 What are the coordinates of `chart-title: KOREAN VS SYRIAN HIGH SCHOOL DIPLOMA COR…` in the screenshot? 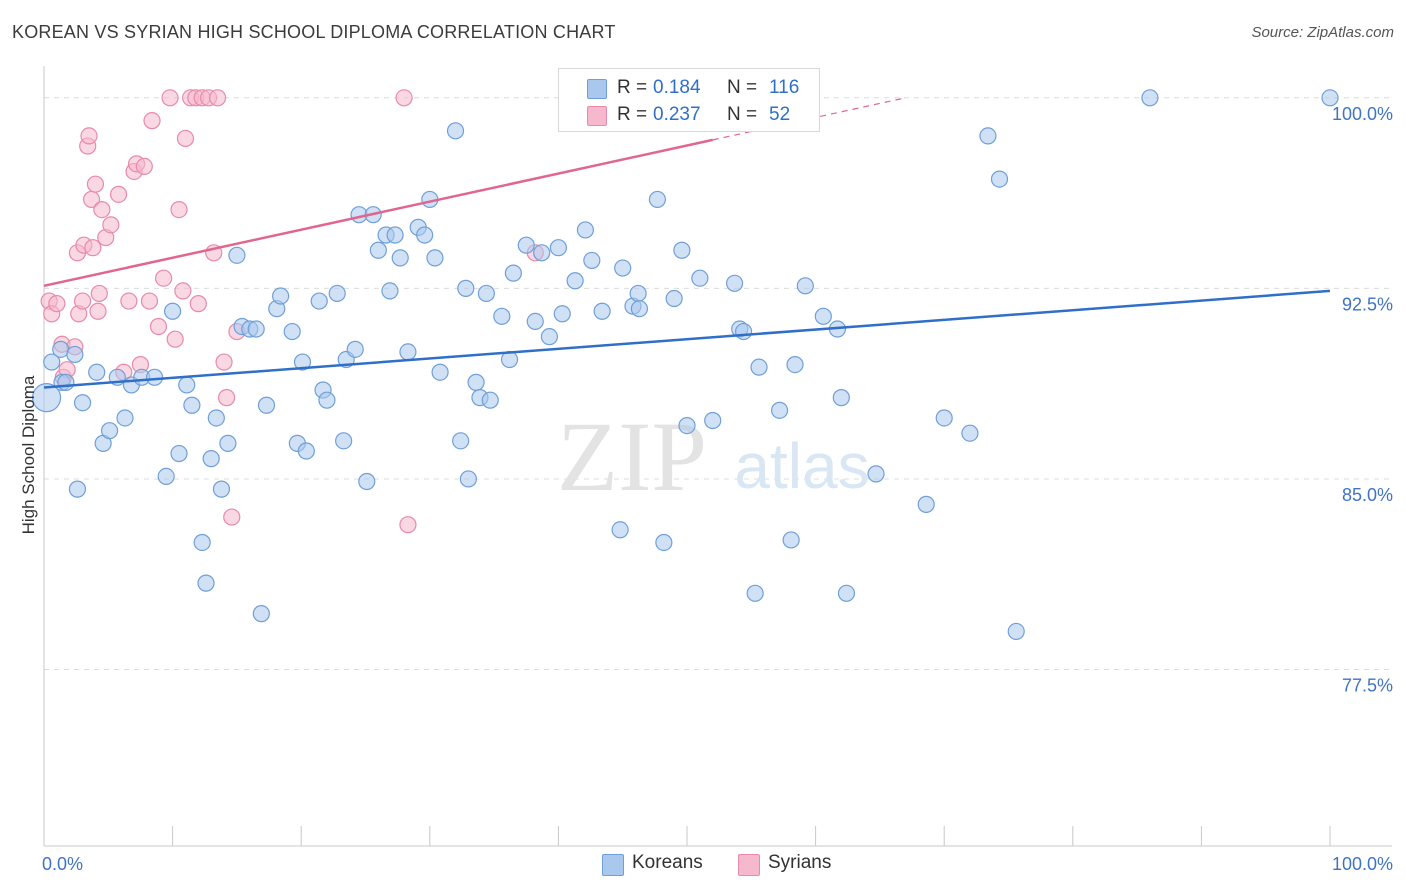 It's located at (314, 32).